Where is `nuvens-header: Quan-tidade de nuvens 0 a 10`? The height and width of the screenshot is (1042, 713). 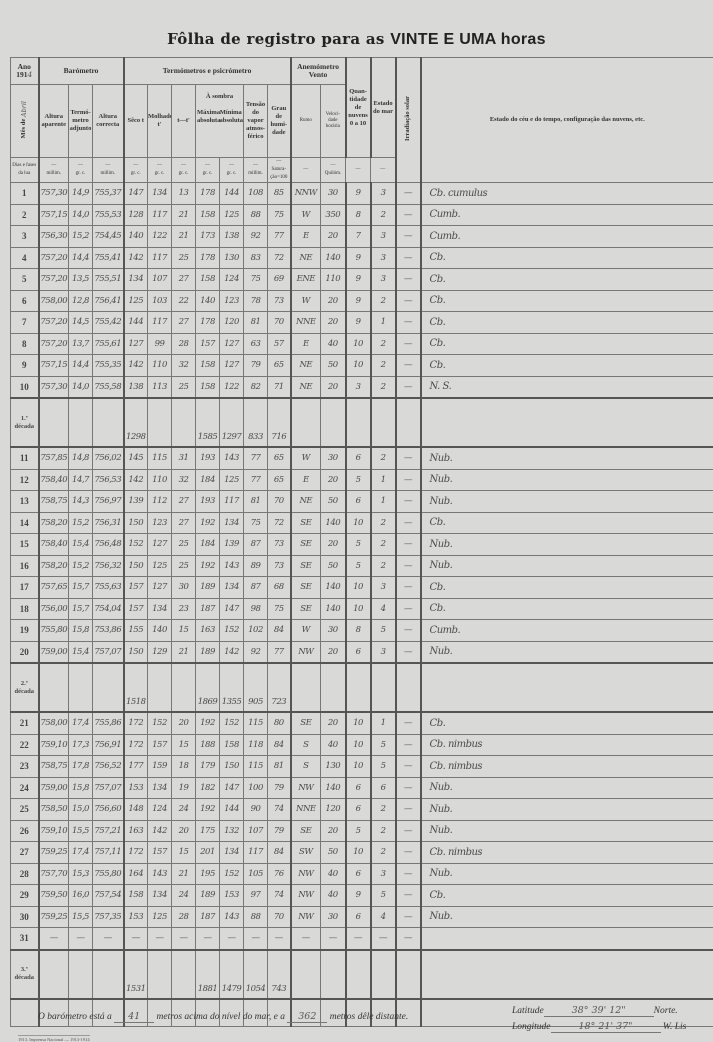
nuvens-header: Quan-tidade de nuvens 0 a 10 is located at coordinates (358, 108).